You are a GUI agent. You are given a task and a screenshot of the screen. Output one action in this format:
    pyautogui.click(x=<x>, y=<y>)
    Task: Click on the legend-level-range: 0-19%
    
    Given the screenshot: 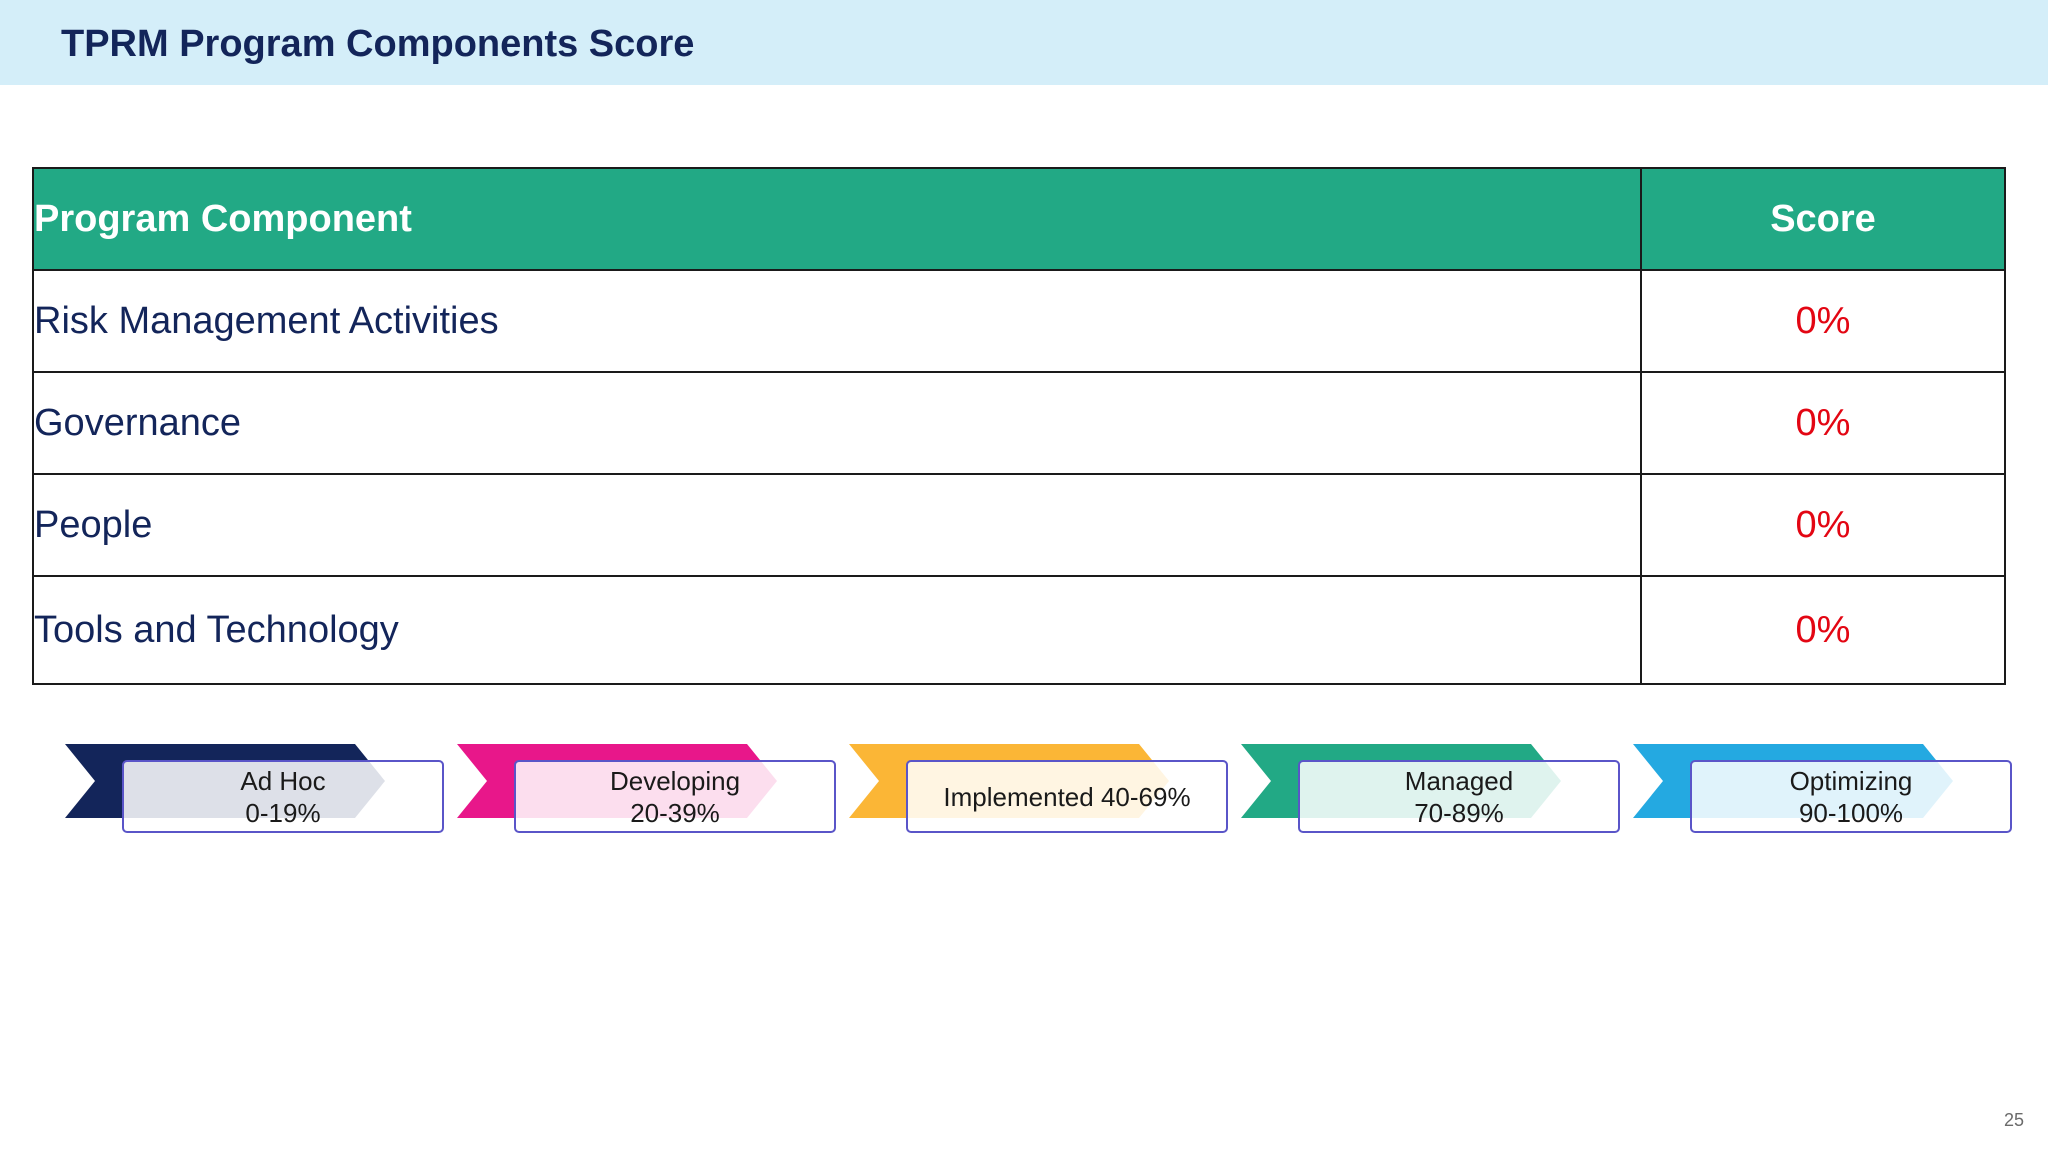 What is the action you would take?
    pyautogui.click(x=283, y=812)
    